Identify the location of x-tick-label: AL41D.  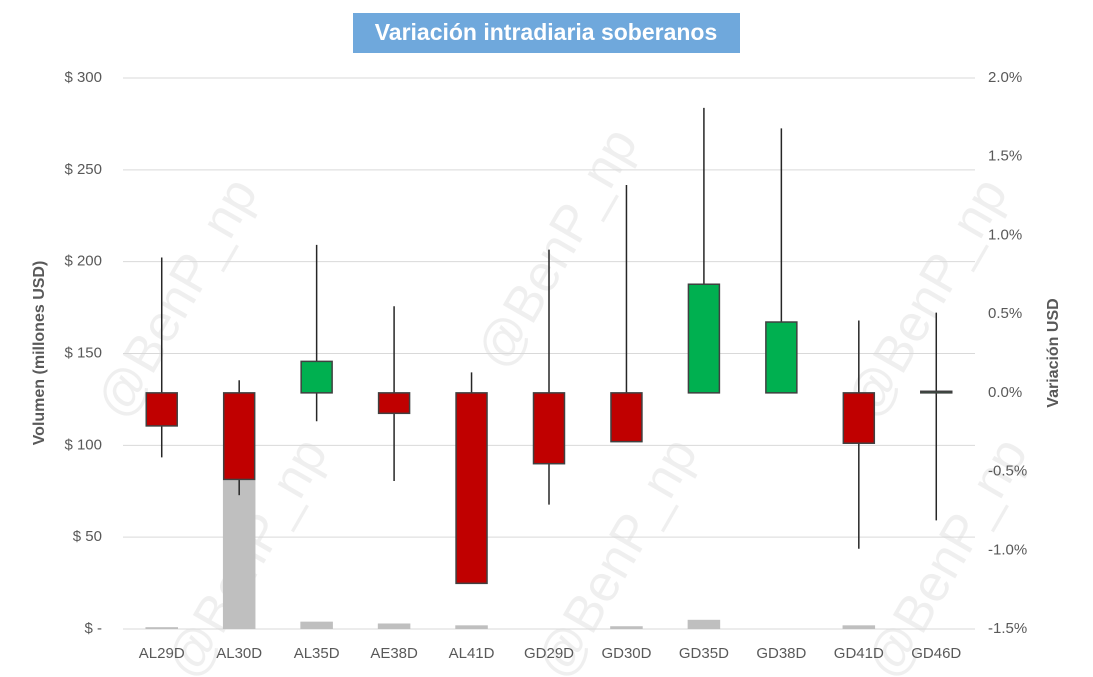
(472, 653).